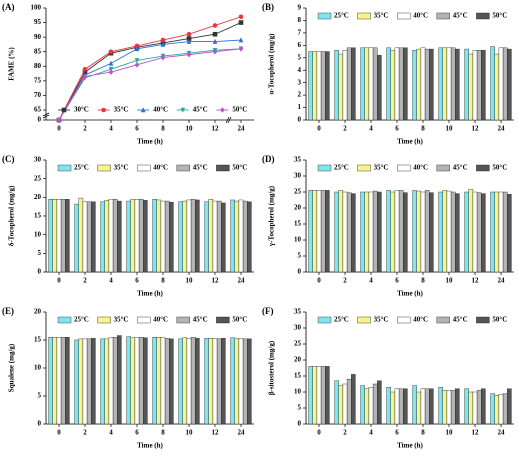 The image size is (520, 456). Describe the element at coordinates (38, 95) in the screenshot. I see `y-tick-label: 70` at that location.